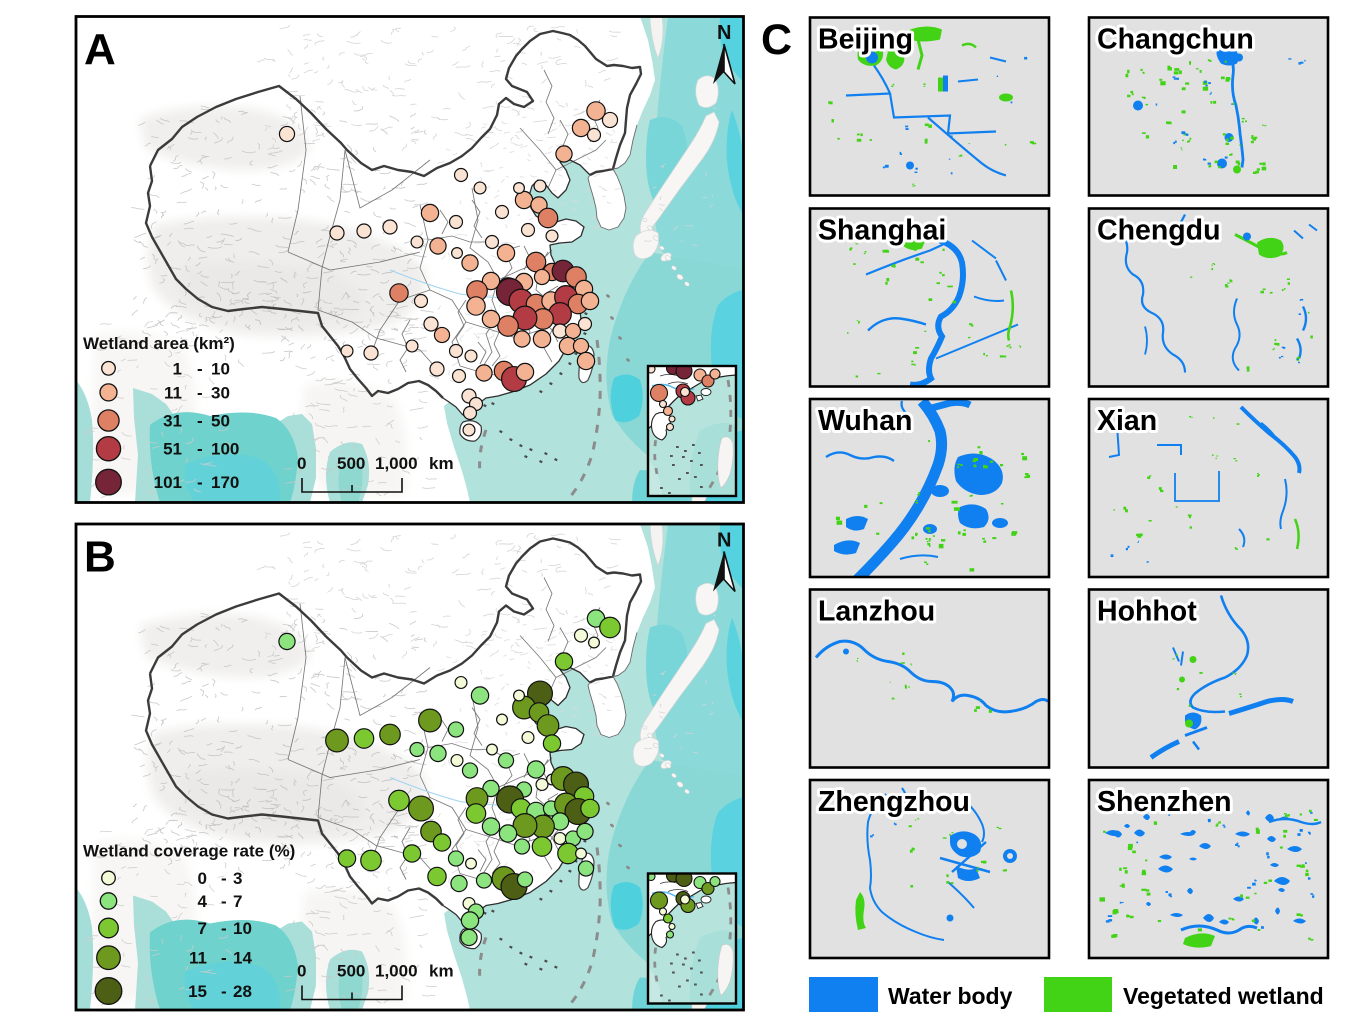  I want to click on svg-text: 28, so click(242, 991).